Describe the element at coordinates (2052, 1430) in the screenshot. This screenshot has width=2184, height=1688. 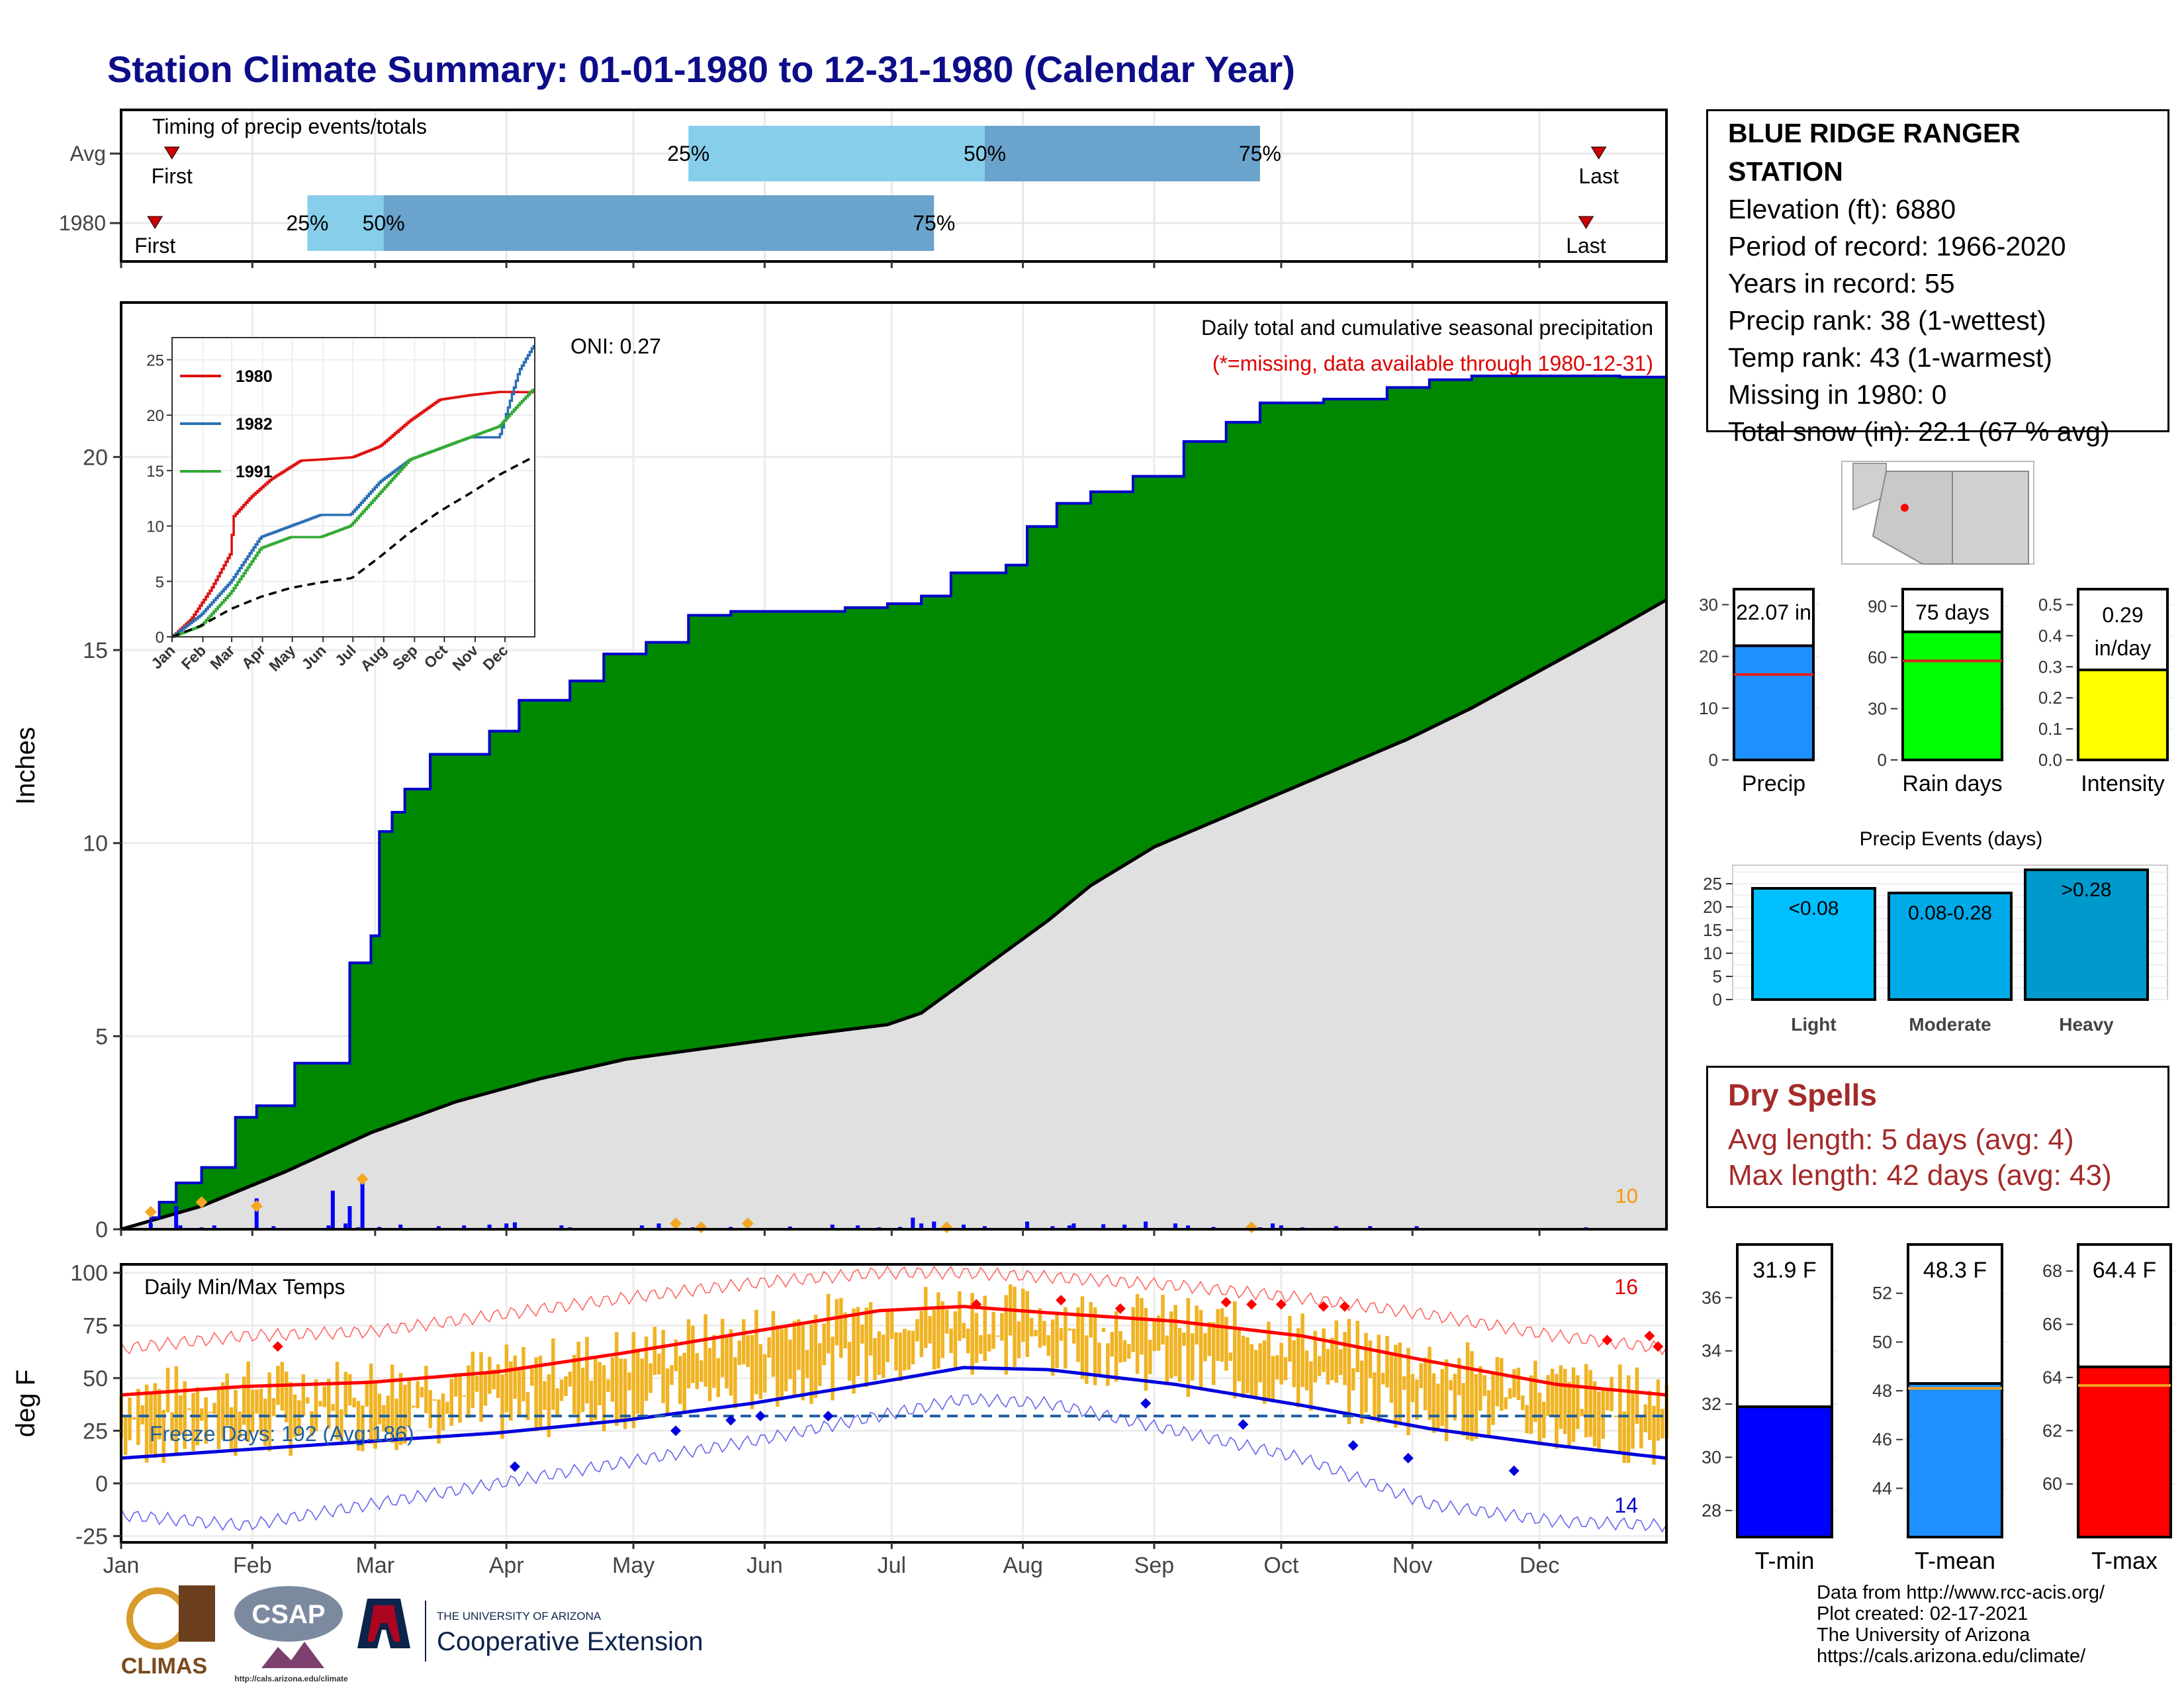
I see `temp-bar-tick-label: 62` at that location.